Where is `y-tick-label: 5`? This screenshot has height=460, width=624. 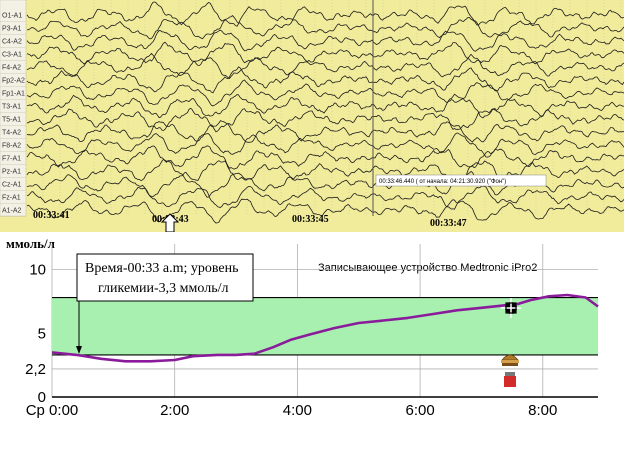
y-tick-label: 5 is located at coordinates (42, 333).